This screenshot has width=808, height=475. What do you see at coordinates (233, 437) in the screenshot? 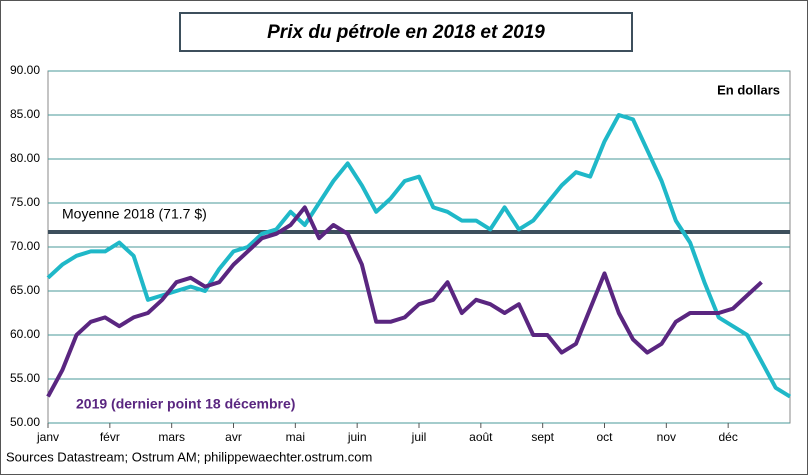
I see `x-tick-label: avr` at bounding box center [233, 437].